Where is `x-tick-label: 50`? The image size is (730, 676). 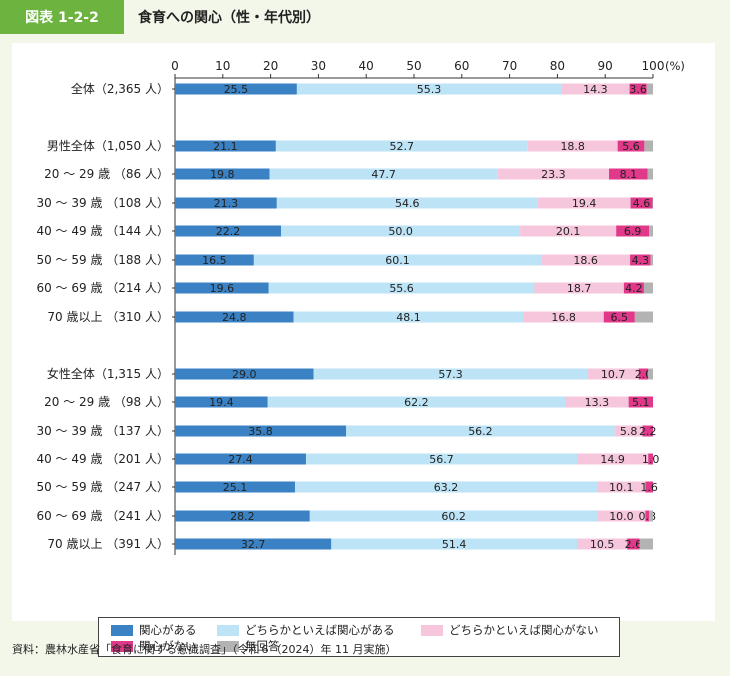
x-tick-label: 50 is located at coordinates (413, 66).